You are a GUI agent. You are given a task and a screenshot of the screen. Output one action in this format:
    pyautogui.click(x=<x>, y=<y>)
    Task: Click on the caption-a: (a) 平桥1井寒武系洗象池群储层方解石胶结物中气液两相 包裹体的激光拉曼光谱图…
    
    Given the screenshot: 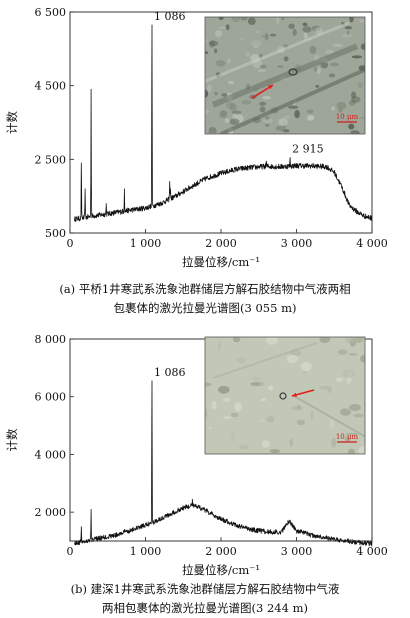 What is the action you would take?
    pyautogui.click(x=205, y=299)
    